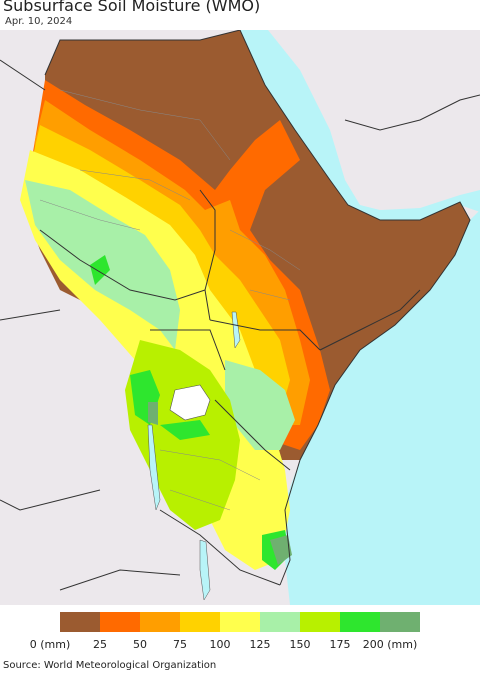 Image resolution: width=480 pixels, height=675 pixels. Describe the element at coordinates (185, 430) in the screenshot. I see `zone-green-175-b` at that location.